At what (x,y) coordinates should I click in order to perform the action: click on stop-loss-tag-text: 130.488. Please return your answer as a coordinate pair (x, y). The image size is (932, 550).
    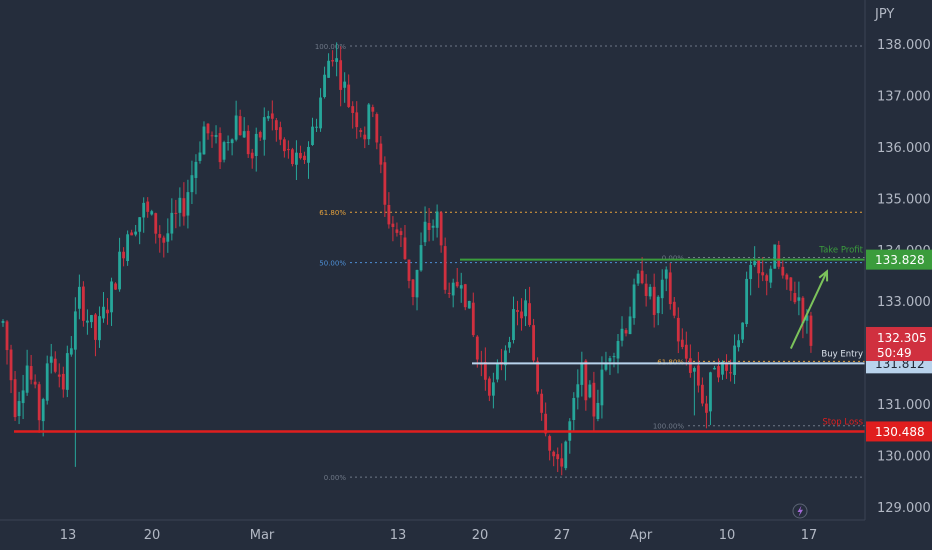
    Looking at the image, I should click on (900, 432).